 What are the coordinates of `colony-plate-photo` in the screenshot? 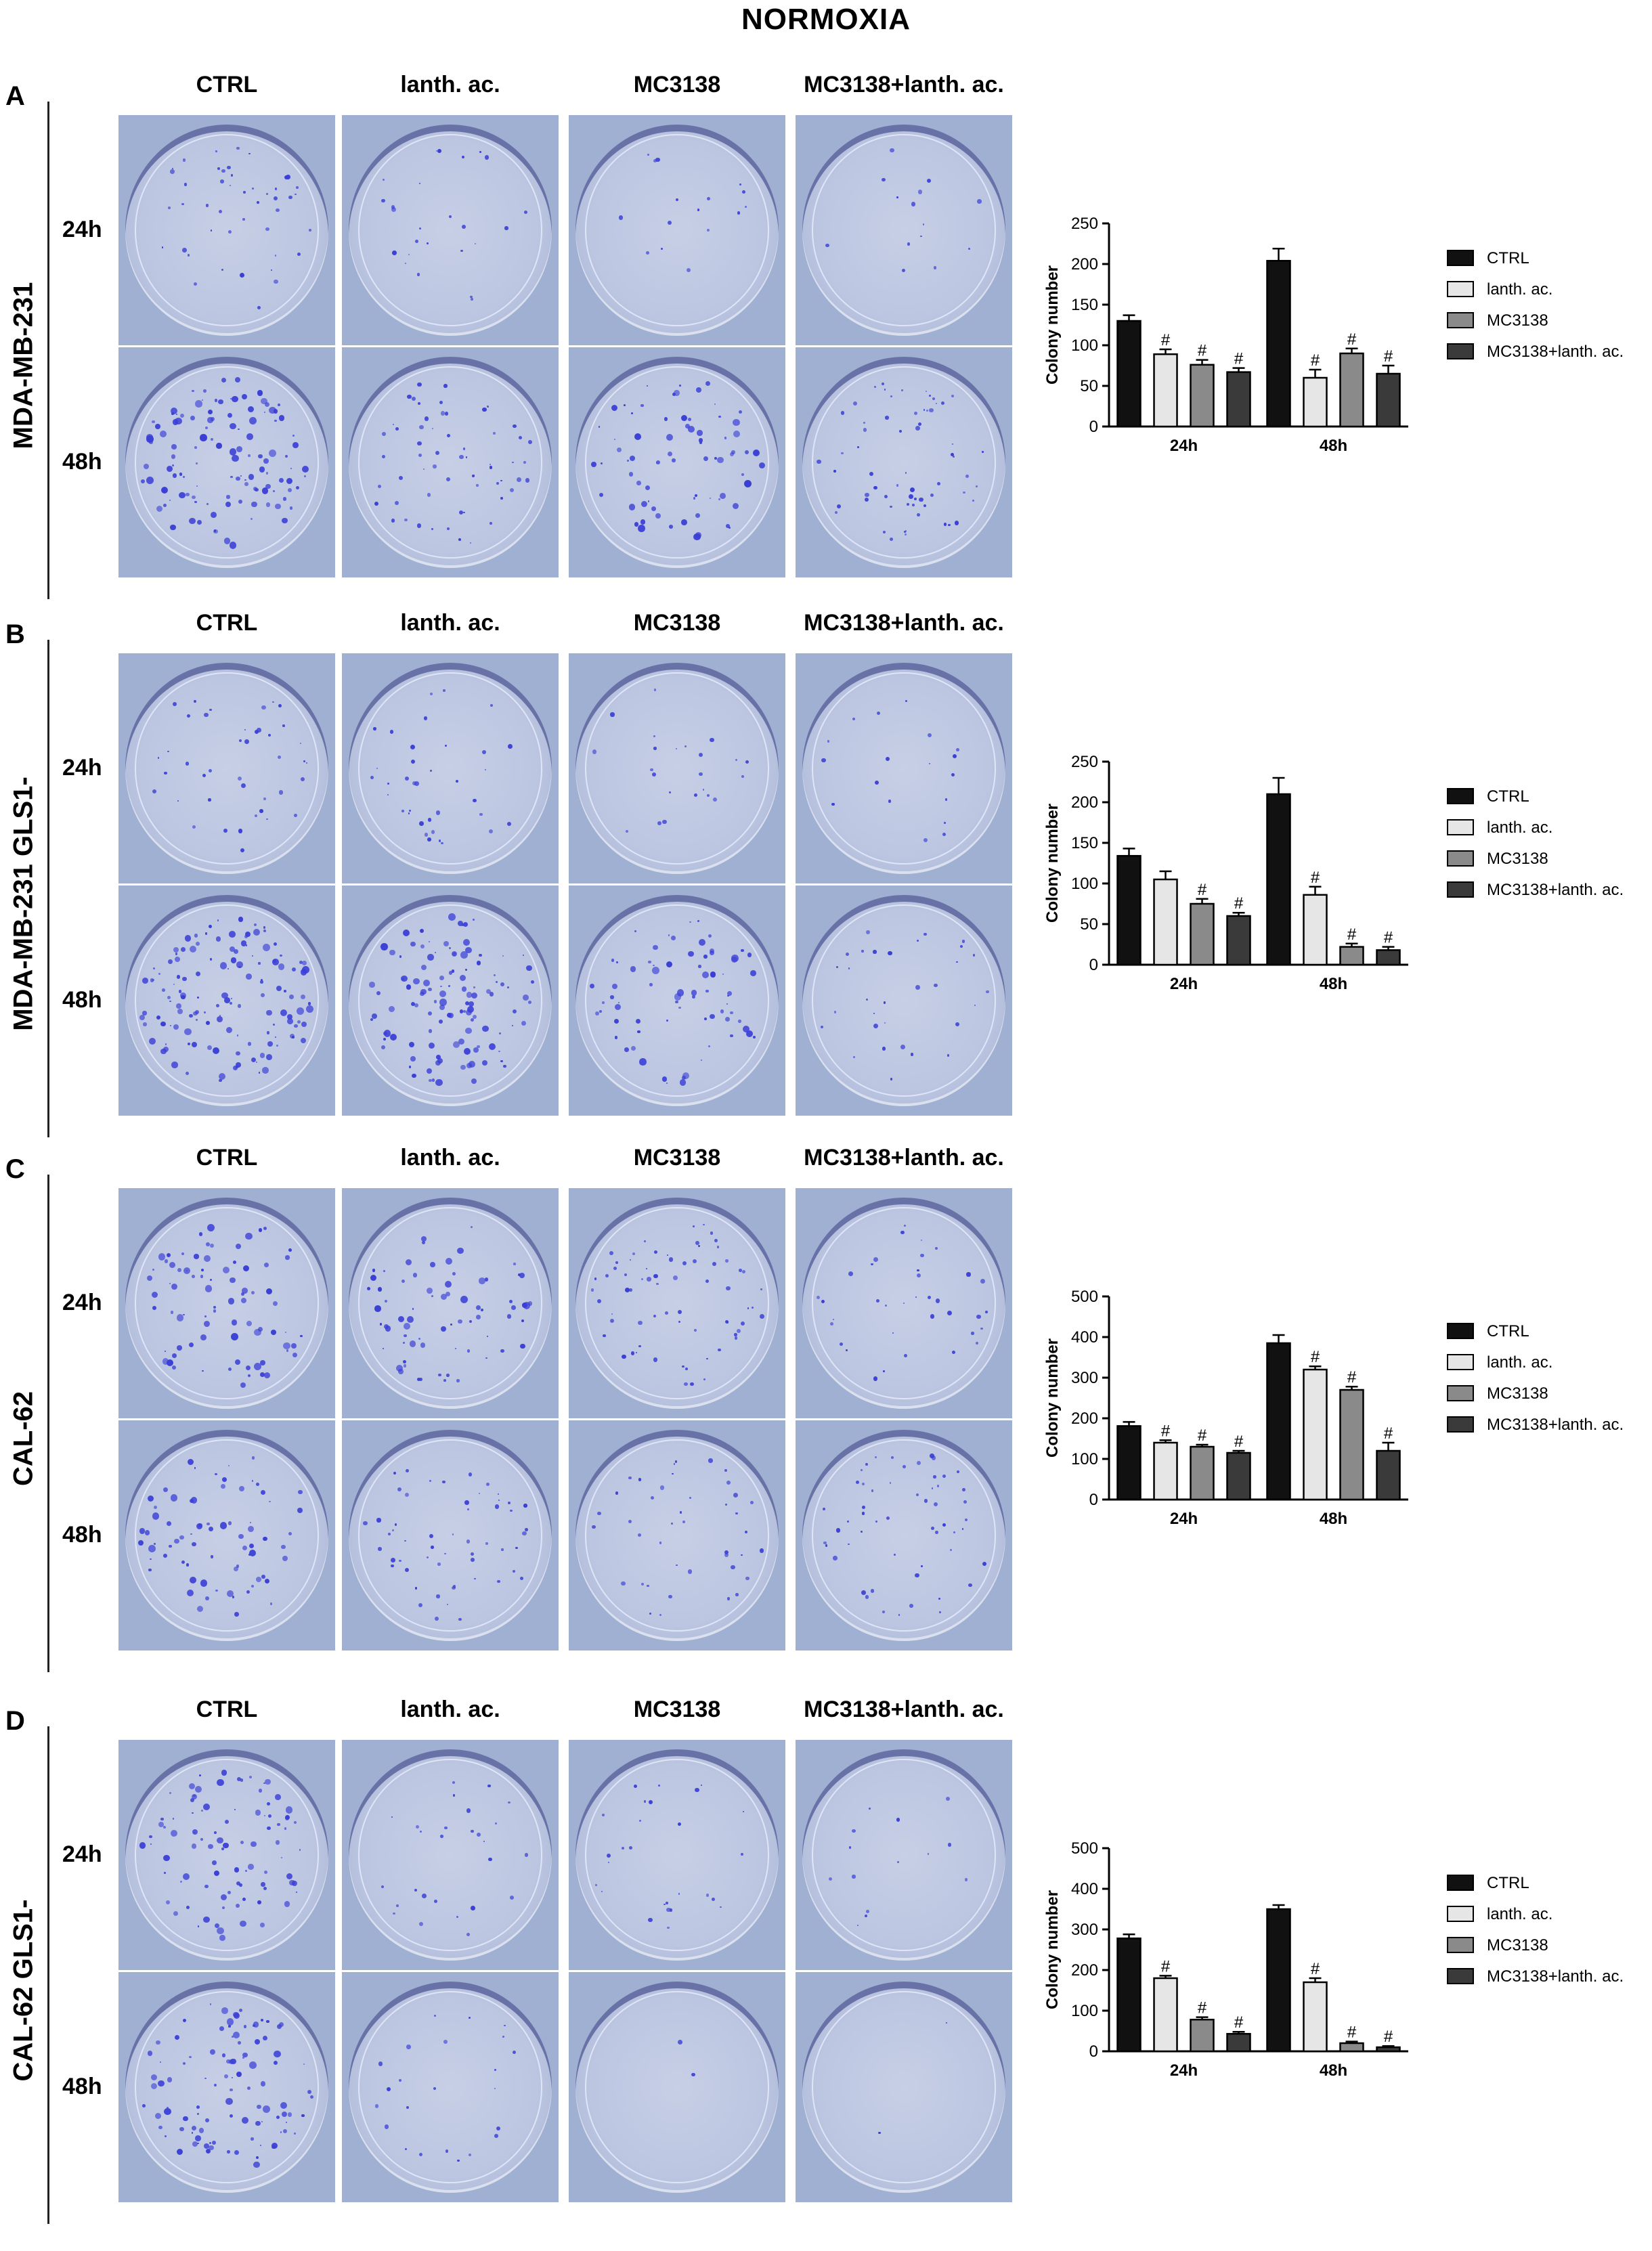 It's located at (904, 230).